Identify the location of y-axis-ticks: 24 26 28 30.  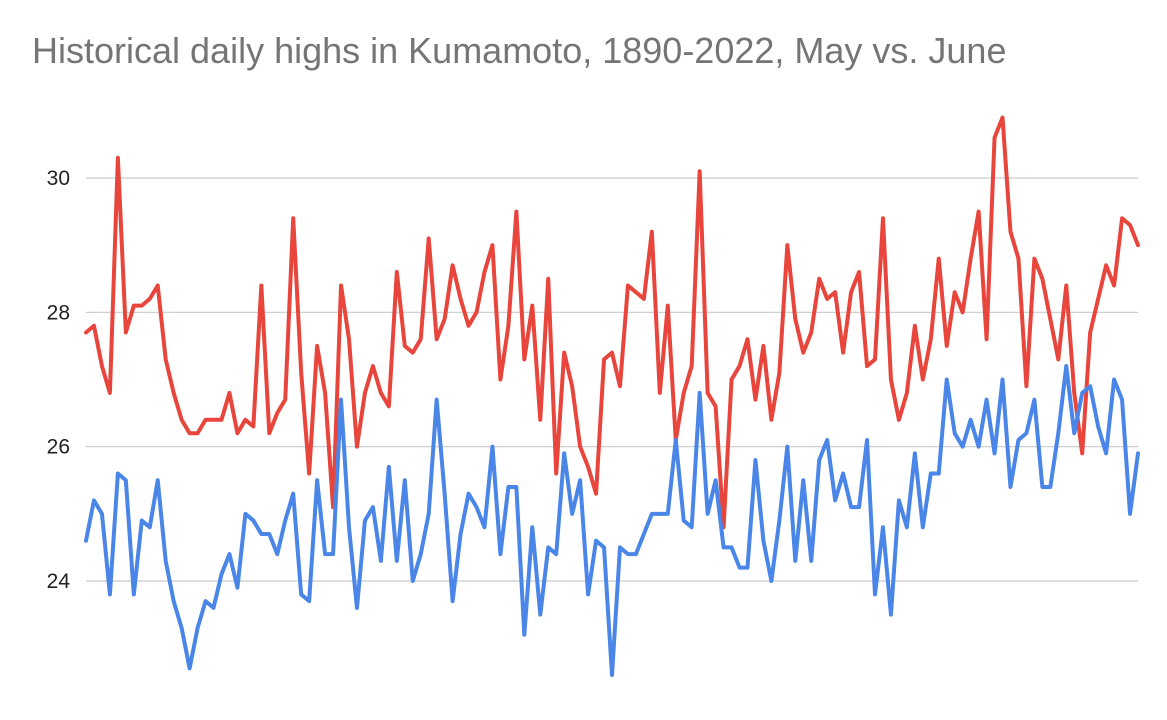
(59, 380).